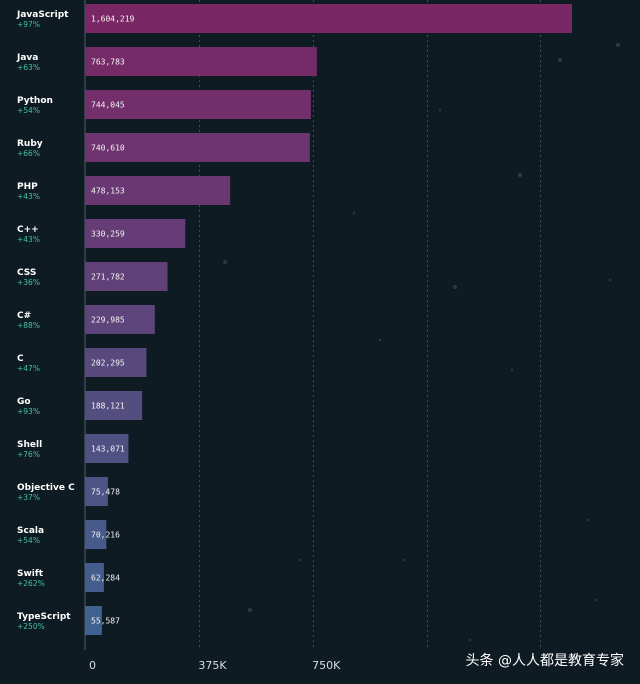 The image size is (640, 684). What do you see at coordinates (28, 497) in the screenshot?
I see `growth-label: +37%` at bounding box center [28, 497].